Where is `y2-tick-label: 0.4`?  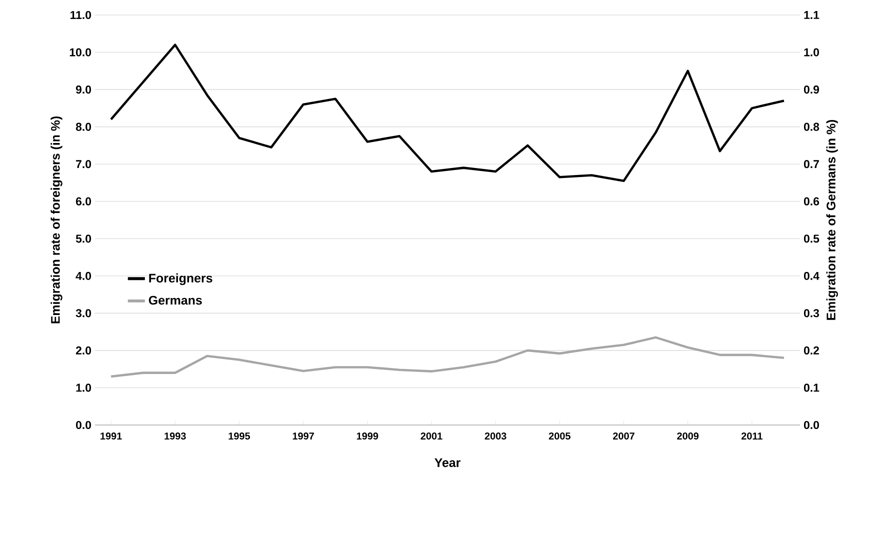 y2-tick-label: 0.4 is located at coordinates (812, 276).